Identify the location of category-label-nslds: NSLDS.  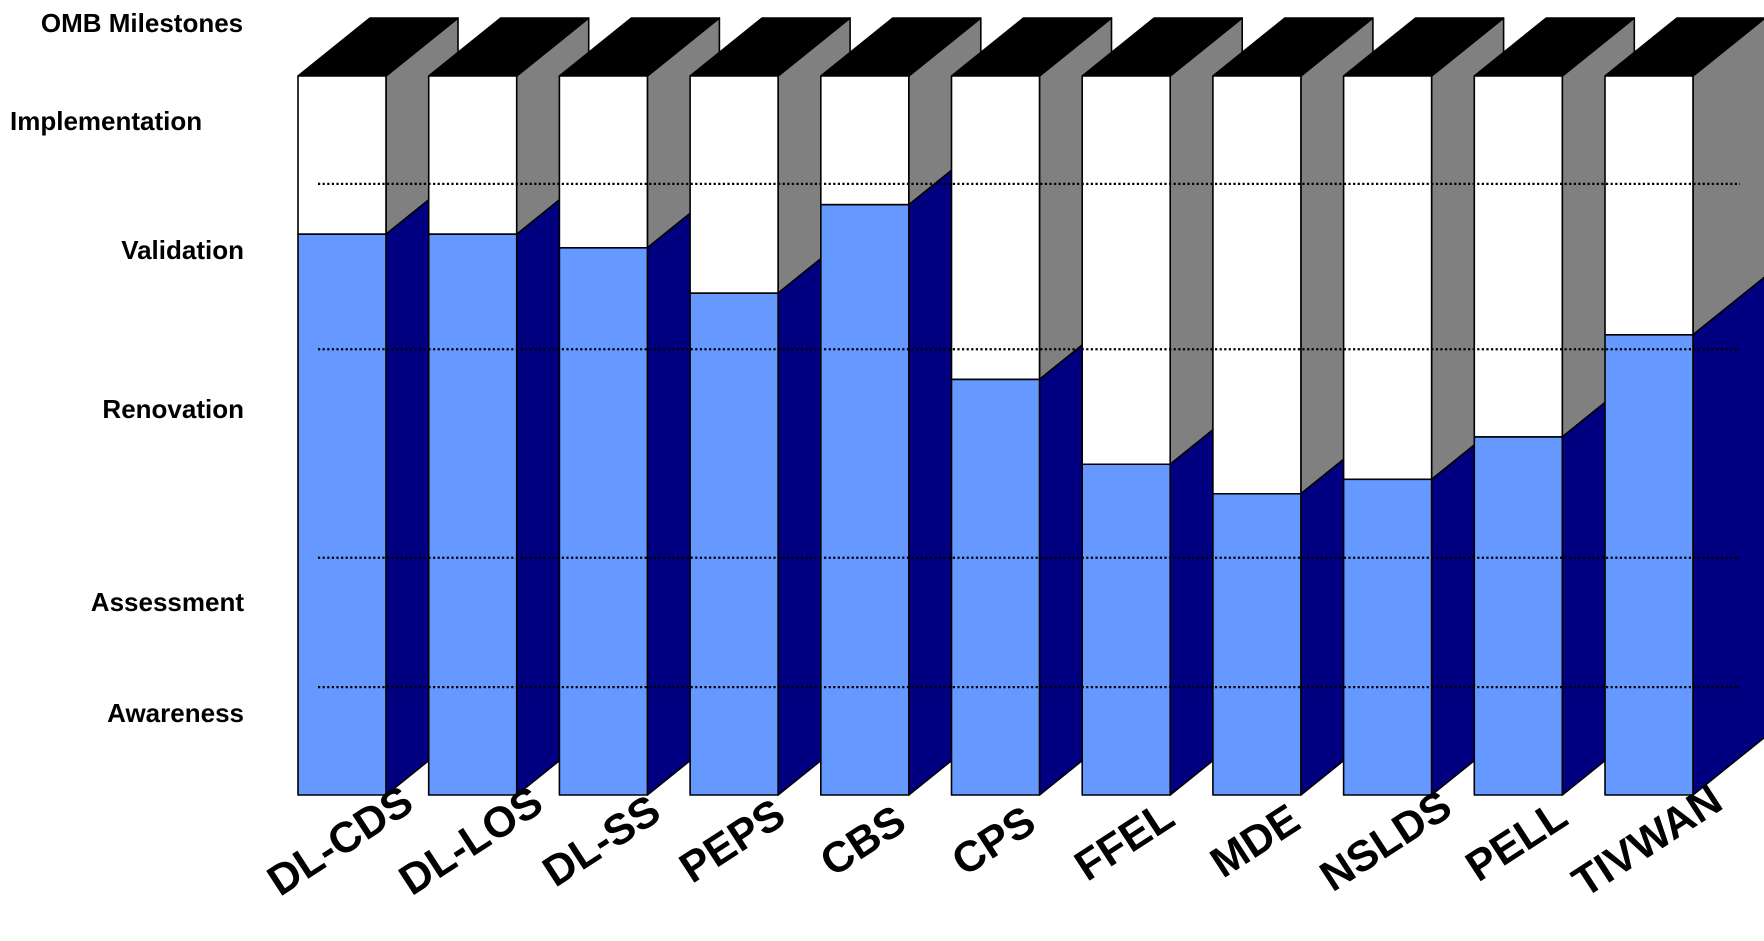
(1386, 841).